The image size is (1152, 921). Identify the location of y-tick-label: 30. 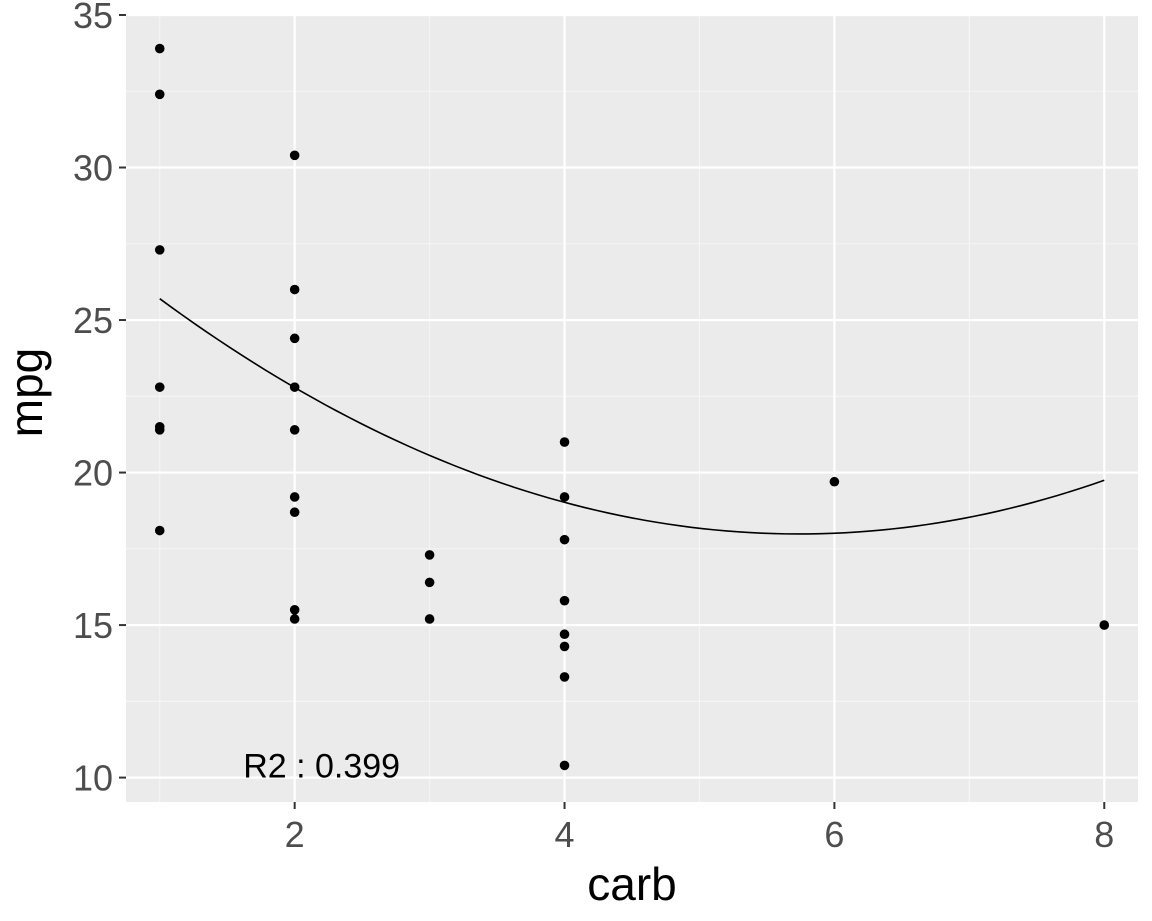
(93, 168).